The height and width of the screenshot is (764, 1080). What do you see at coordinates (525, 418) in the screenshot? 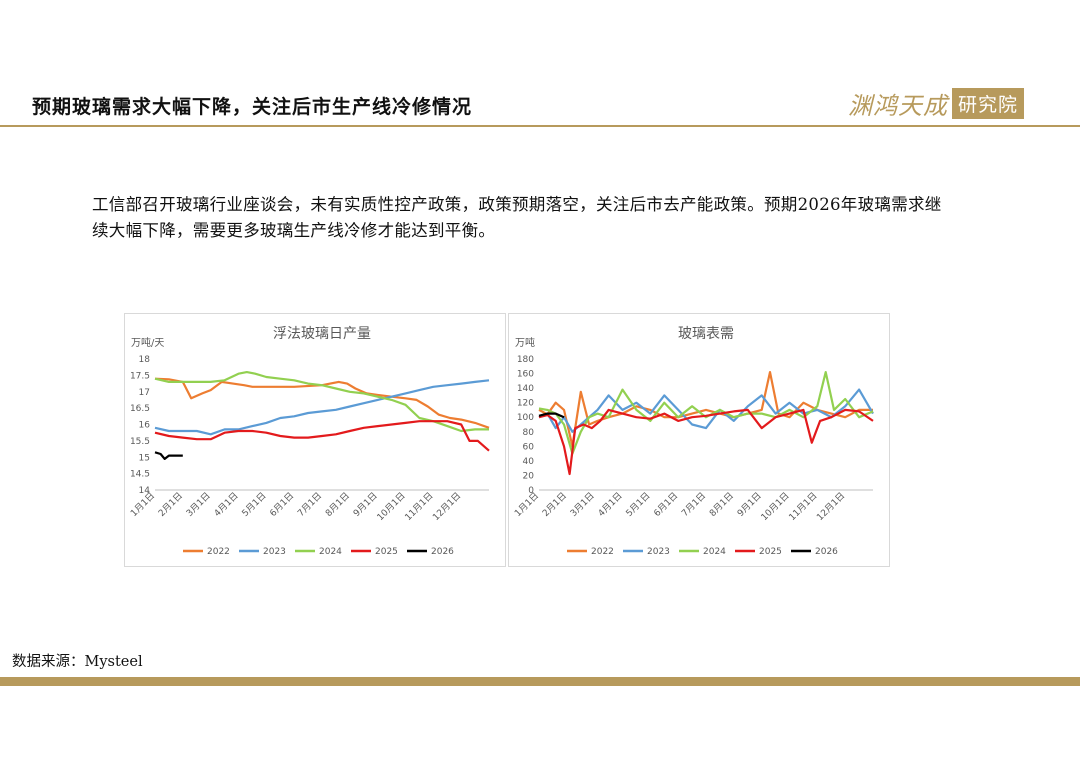
I see `y-tick-label: 100` at bounding box center [525, 418].